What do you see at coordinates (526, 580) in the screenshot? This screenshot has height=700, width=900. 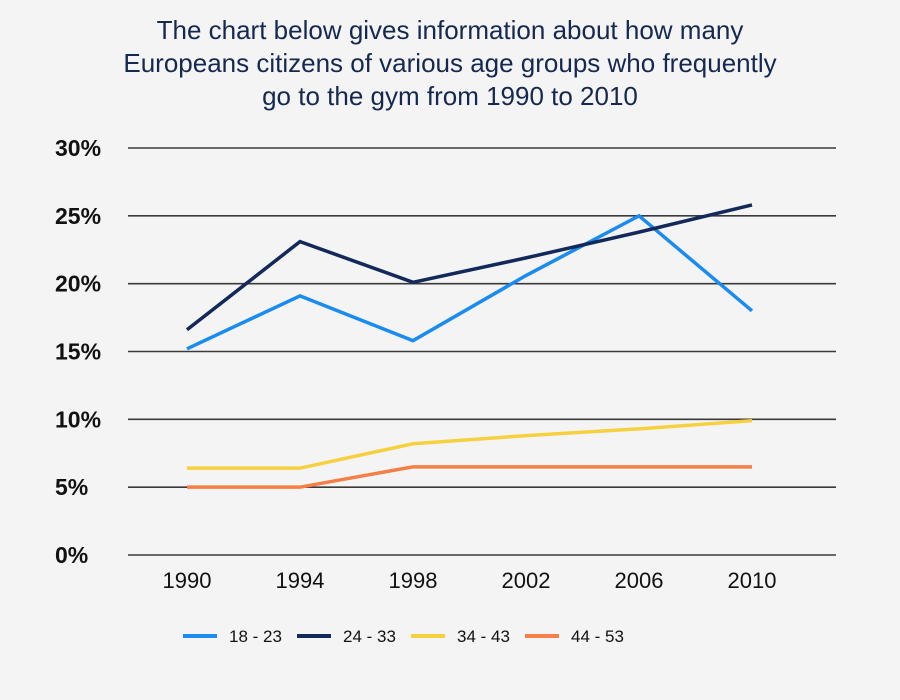 I see `x-tick-label: 2002` at bounding box center [526, 580].